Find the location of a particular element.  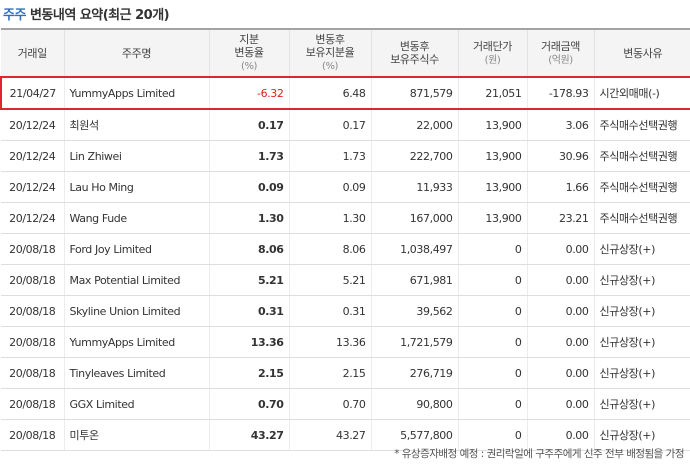

cell-change-rate: 0.70 is located at coordinates (248, 404).